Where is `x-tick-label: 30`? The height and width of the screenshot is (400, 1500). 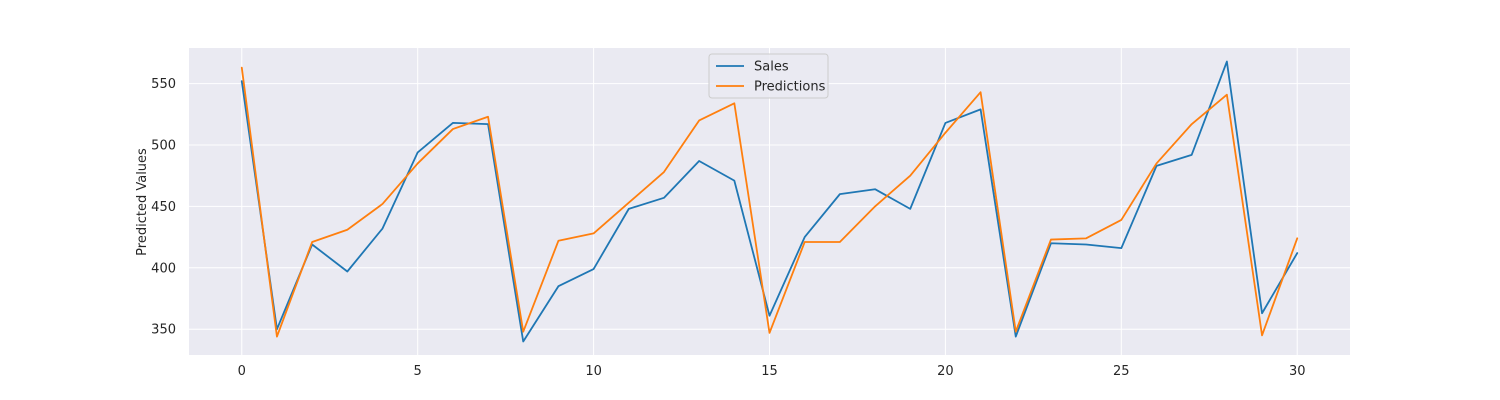
x-tick-label: 30 is located at coordinates (1297, 371).